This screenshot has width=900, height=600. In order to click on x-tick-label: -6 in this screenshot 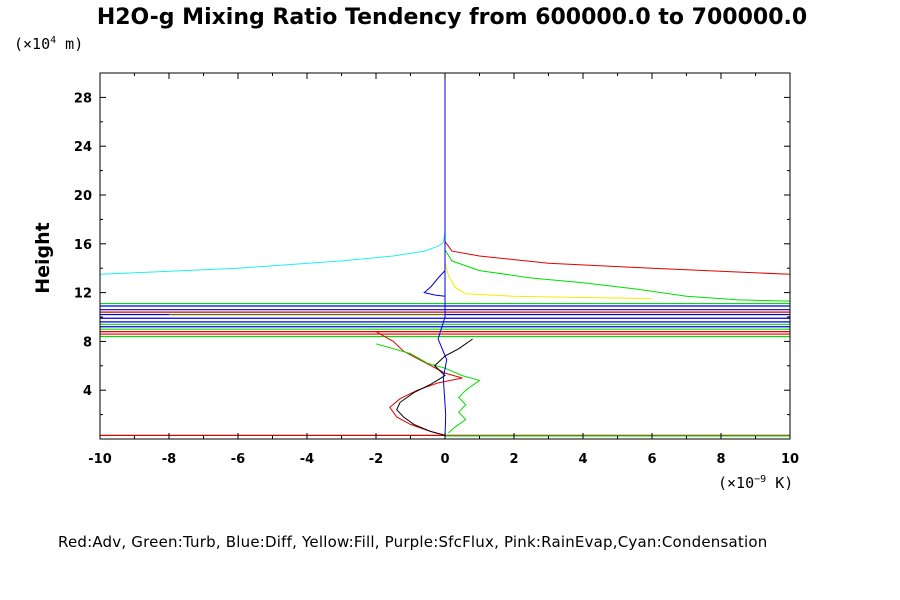, I will do `click(238, 459)`.